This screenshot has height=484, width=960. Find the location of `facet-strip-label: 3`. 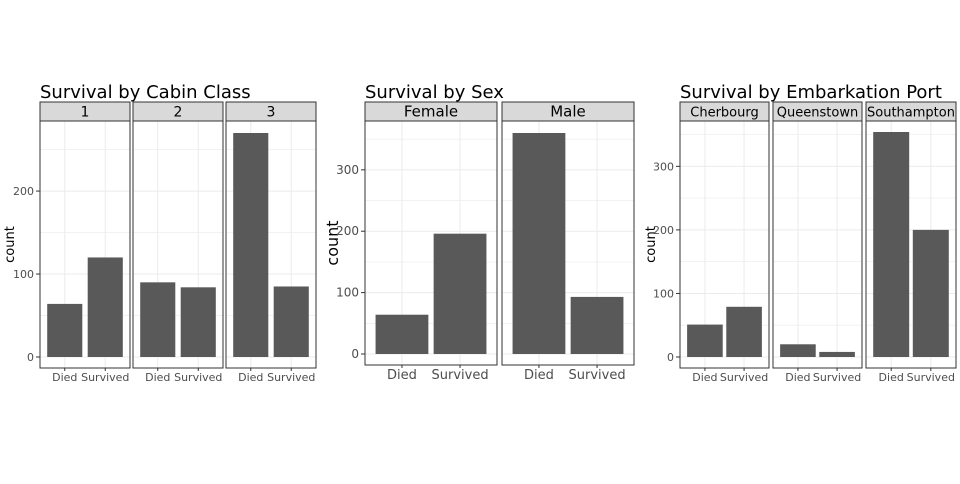

facet-strip-label: 3 is located at coordinates (271, 113).